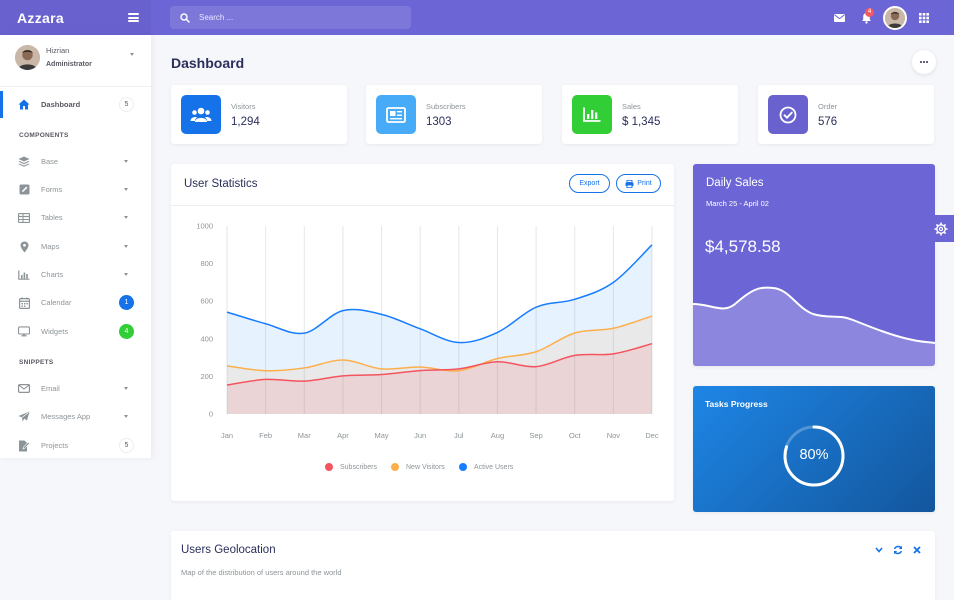  What do you see at coordinates (75, 331) in the screenshot?
I see `sidebar-item-widgets: Widgets 4` at bounding box center [75, 331].